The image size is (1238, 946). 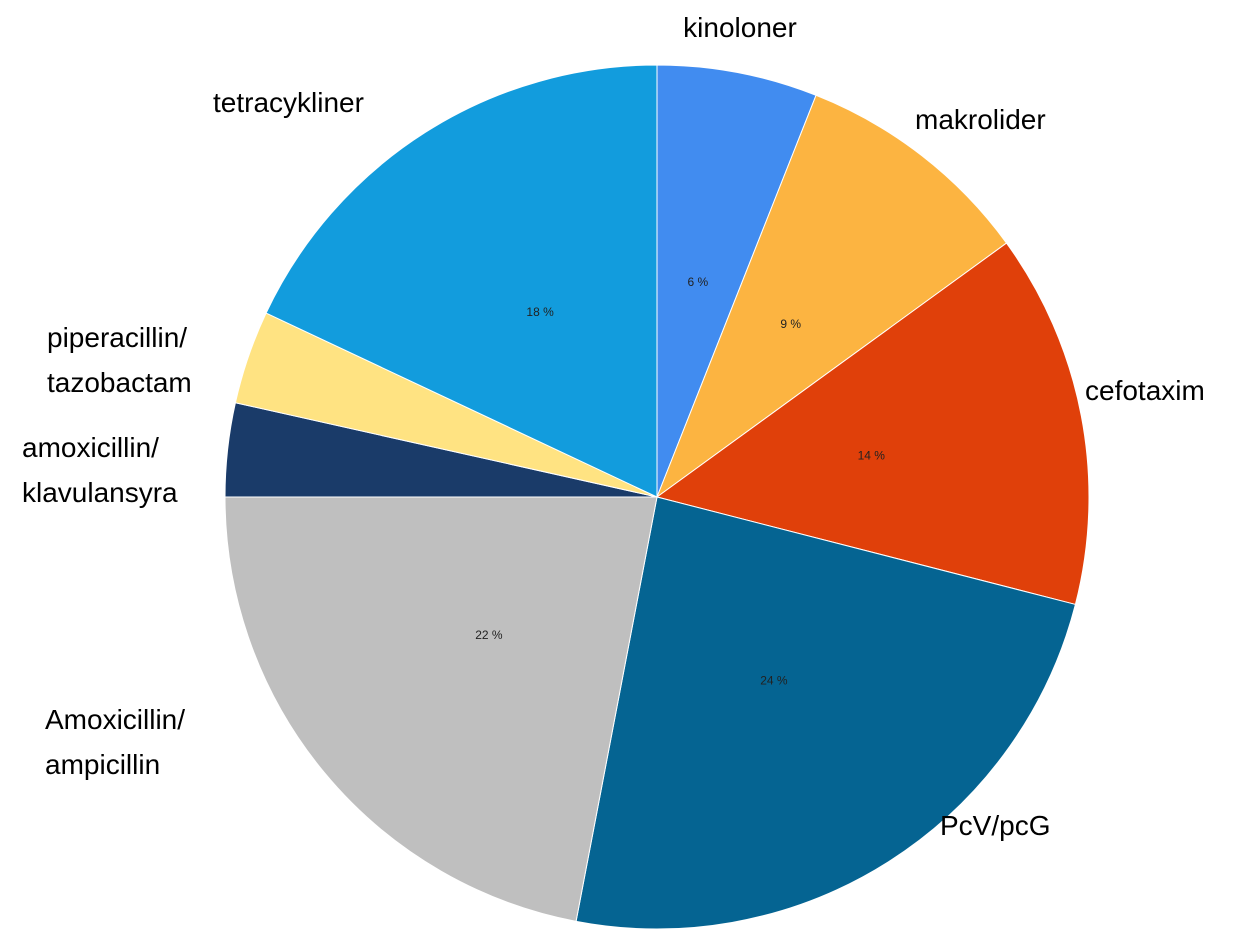 What do you see at coordinates (100, 470) in the screenshot?
I see `slice-label: amoxicillin/klavulansyra` at bounding box center [100, 470].